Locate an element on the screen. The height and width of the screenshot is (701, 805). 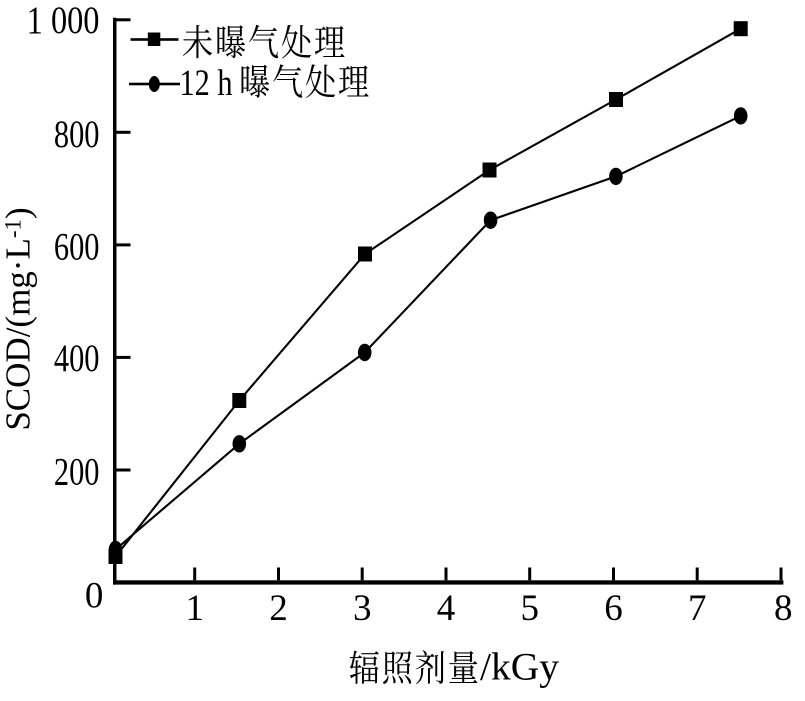
svg-text: 1 000 is located at coordinates (63, 21).